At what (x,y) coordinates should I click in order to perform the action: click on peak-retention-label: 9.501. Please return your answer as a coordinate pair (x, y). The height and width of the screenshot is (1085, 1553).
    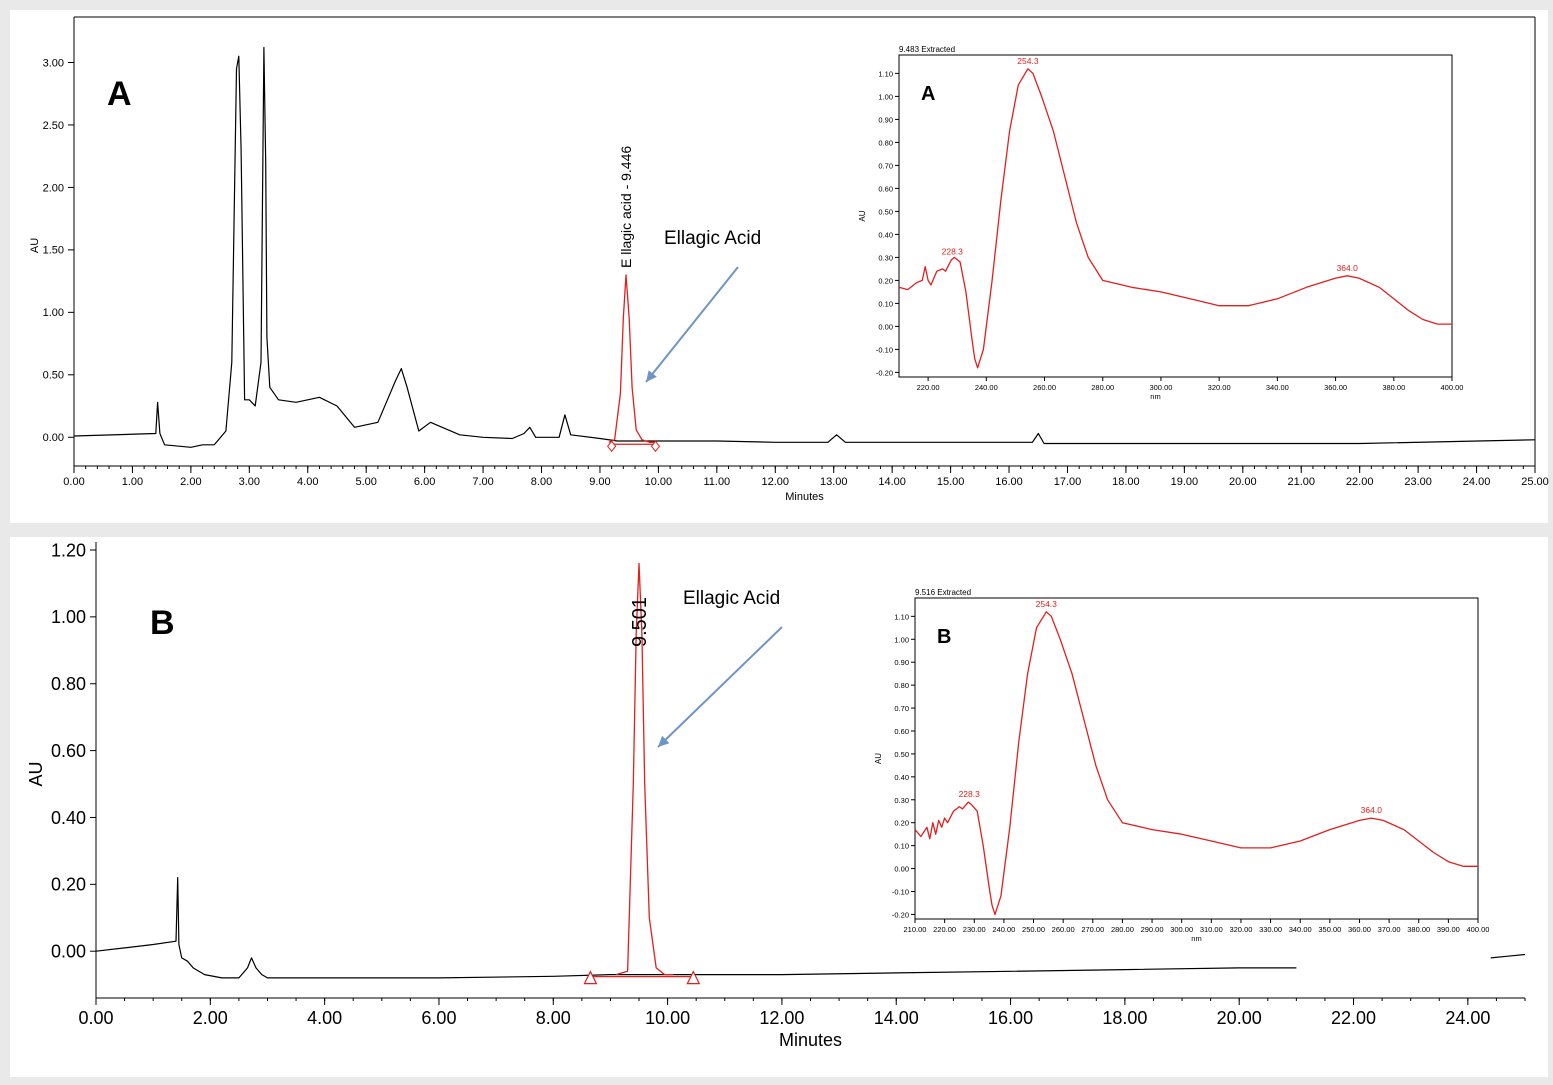
    Looking at the image, I should click on (640, 622).